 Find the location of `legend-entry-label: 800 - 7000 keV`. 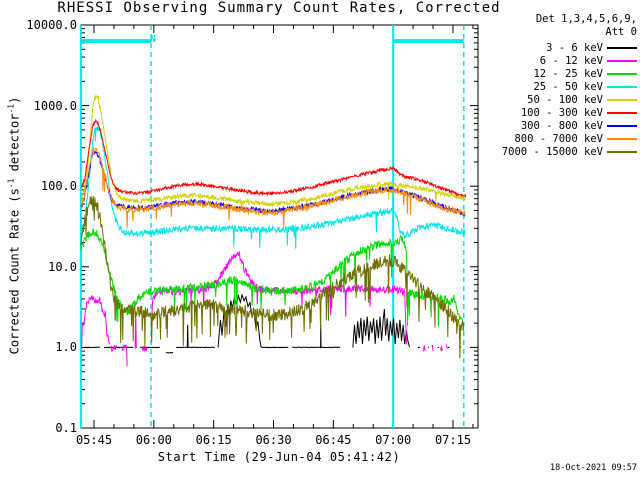

legend-entry-label: 800 - 7000 keV is located at coordinates (558, 138).